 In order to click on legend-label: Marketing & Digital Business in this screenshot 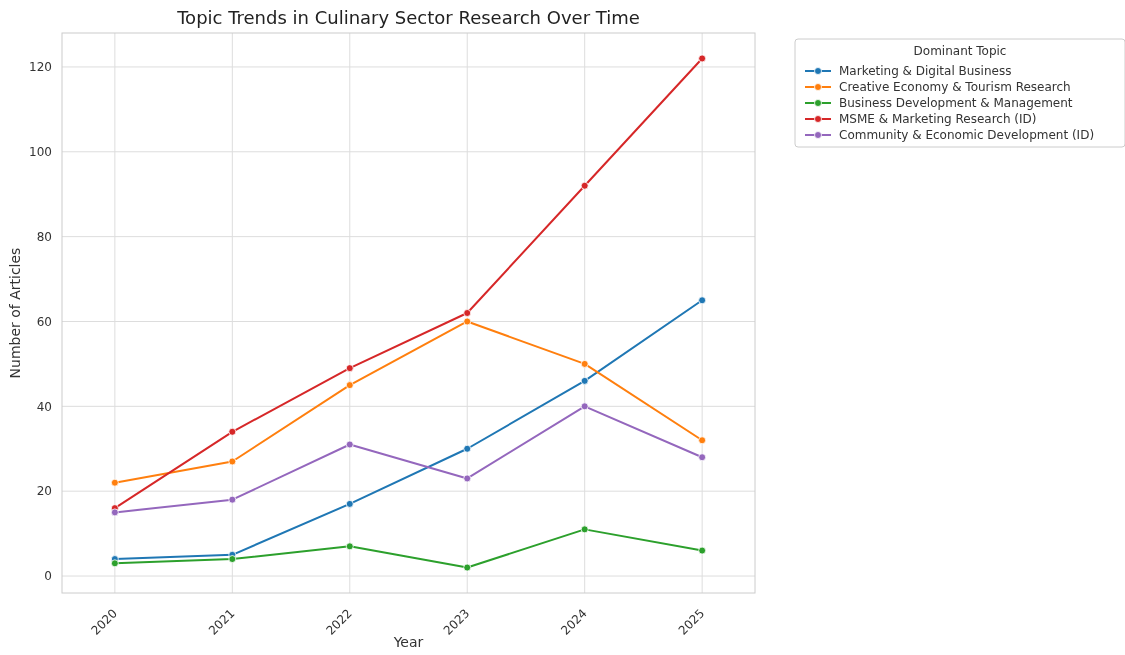, I will do `click(925, 71)`.